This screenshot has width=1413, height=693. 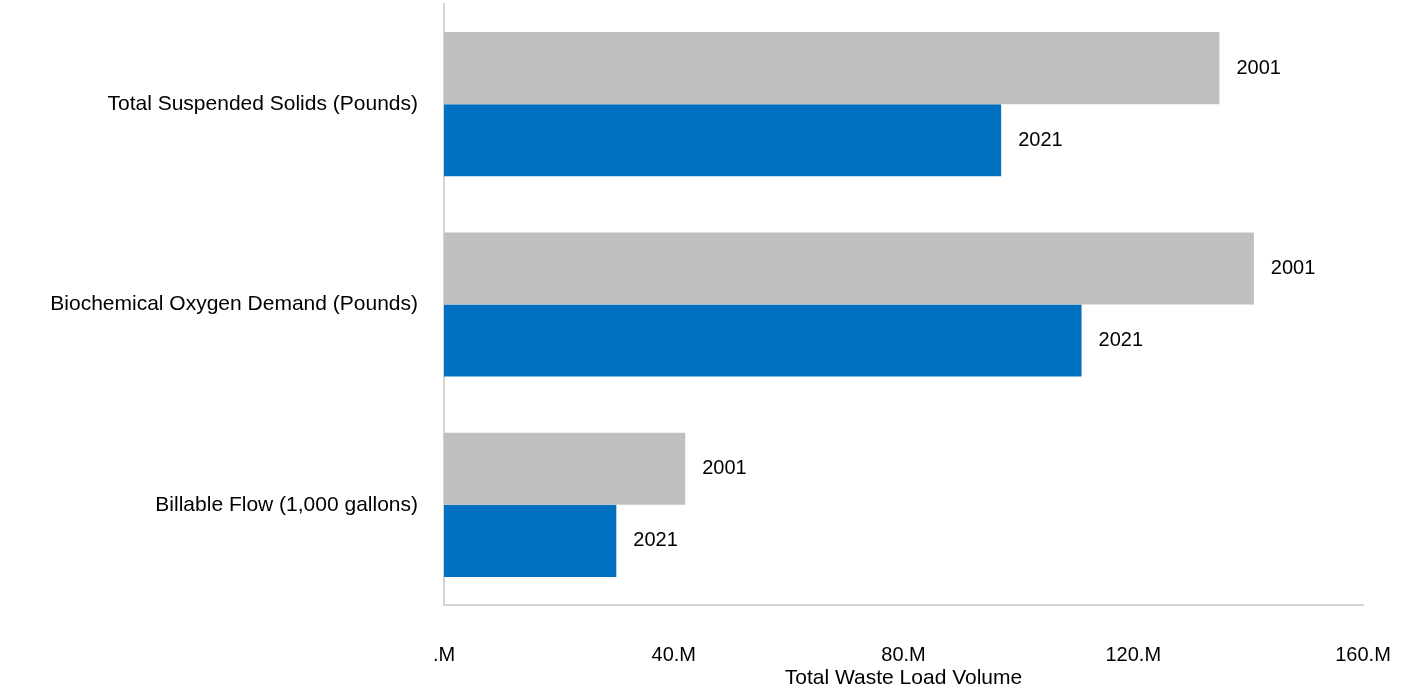 I want to click on y-tick-label: Biochemical Oxygen Demand (Pounds), so click(x=234, y=303).